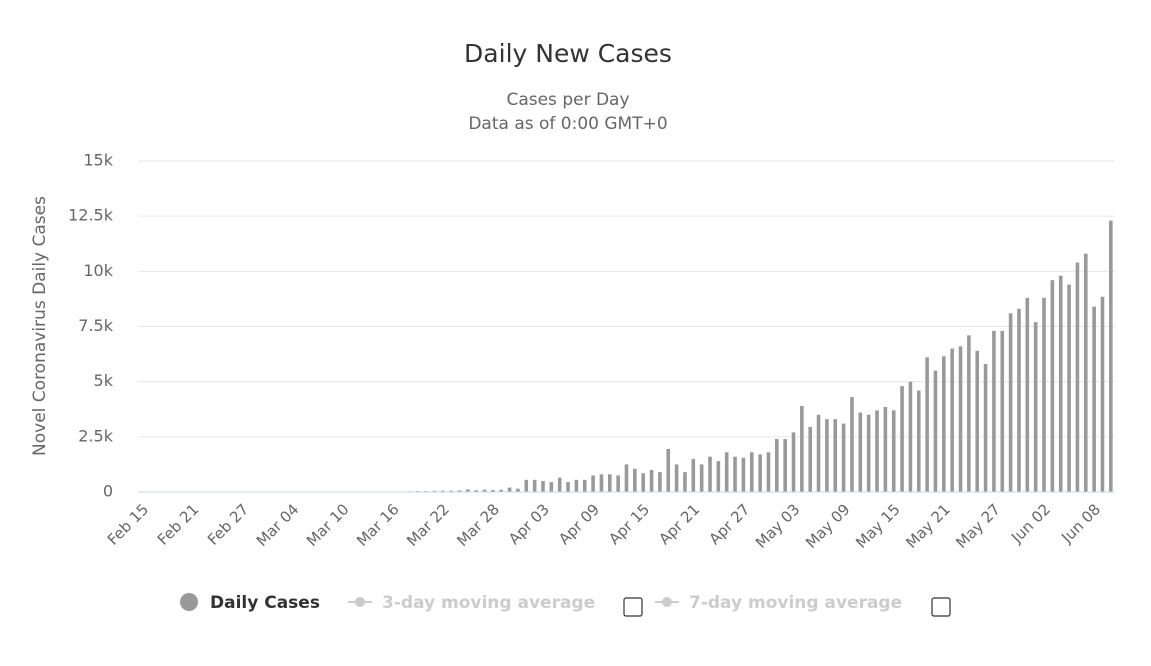 Image resolution: width=1151 pixels, height=666 pixels. I want to click on chart-subtitle: Cases per Day, so click(567, 100).